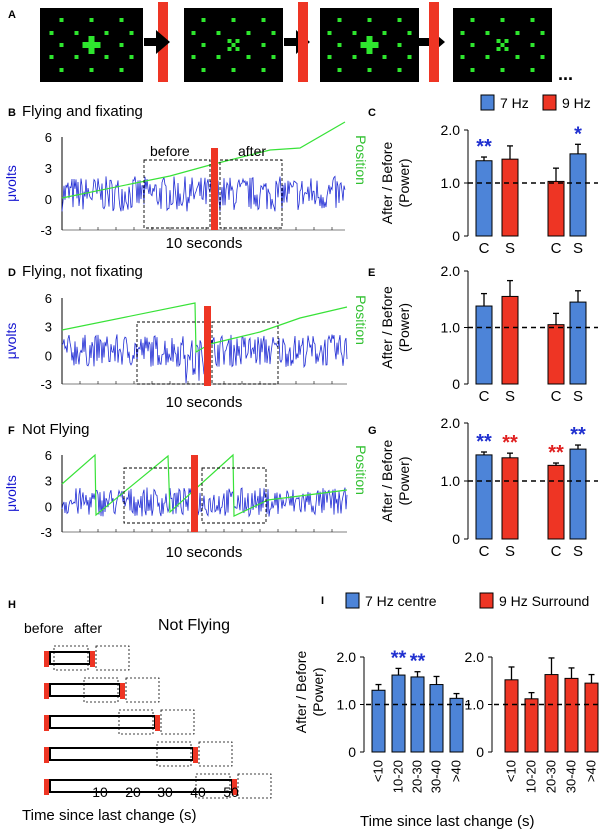  I want to click on y-axis-label: μvolts, so click(11, 341).